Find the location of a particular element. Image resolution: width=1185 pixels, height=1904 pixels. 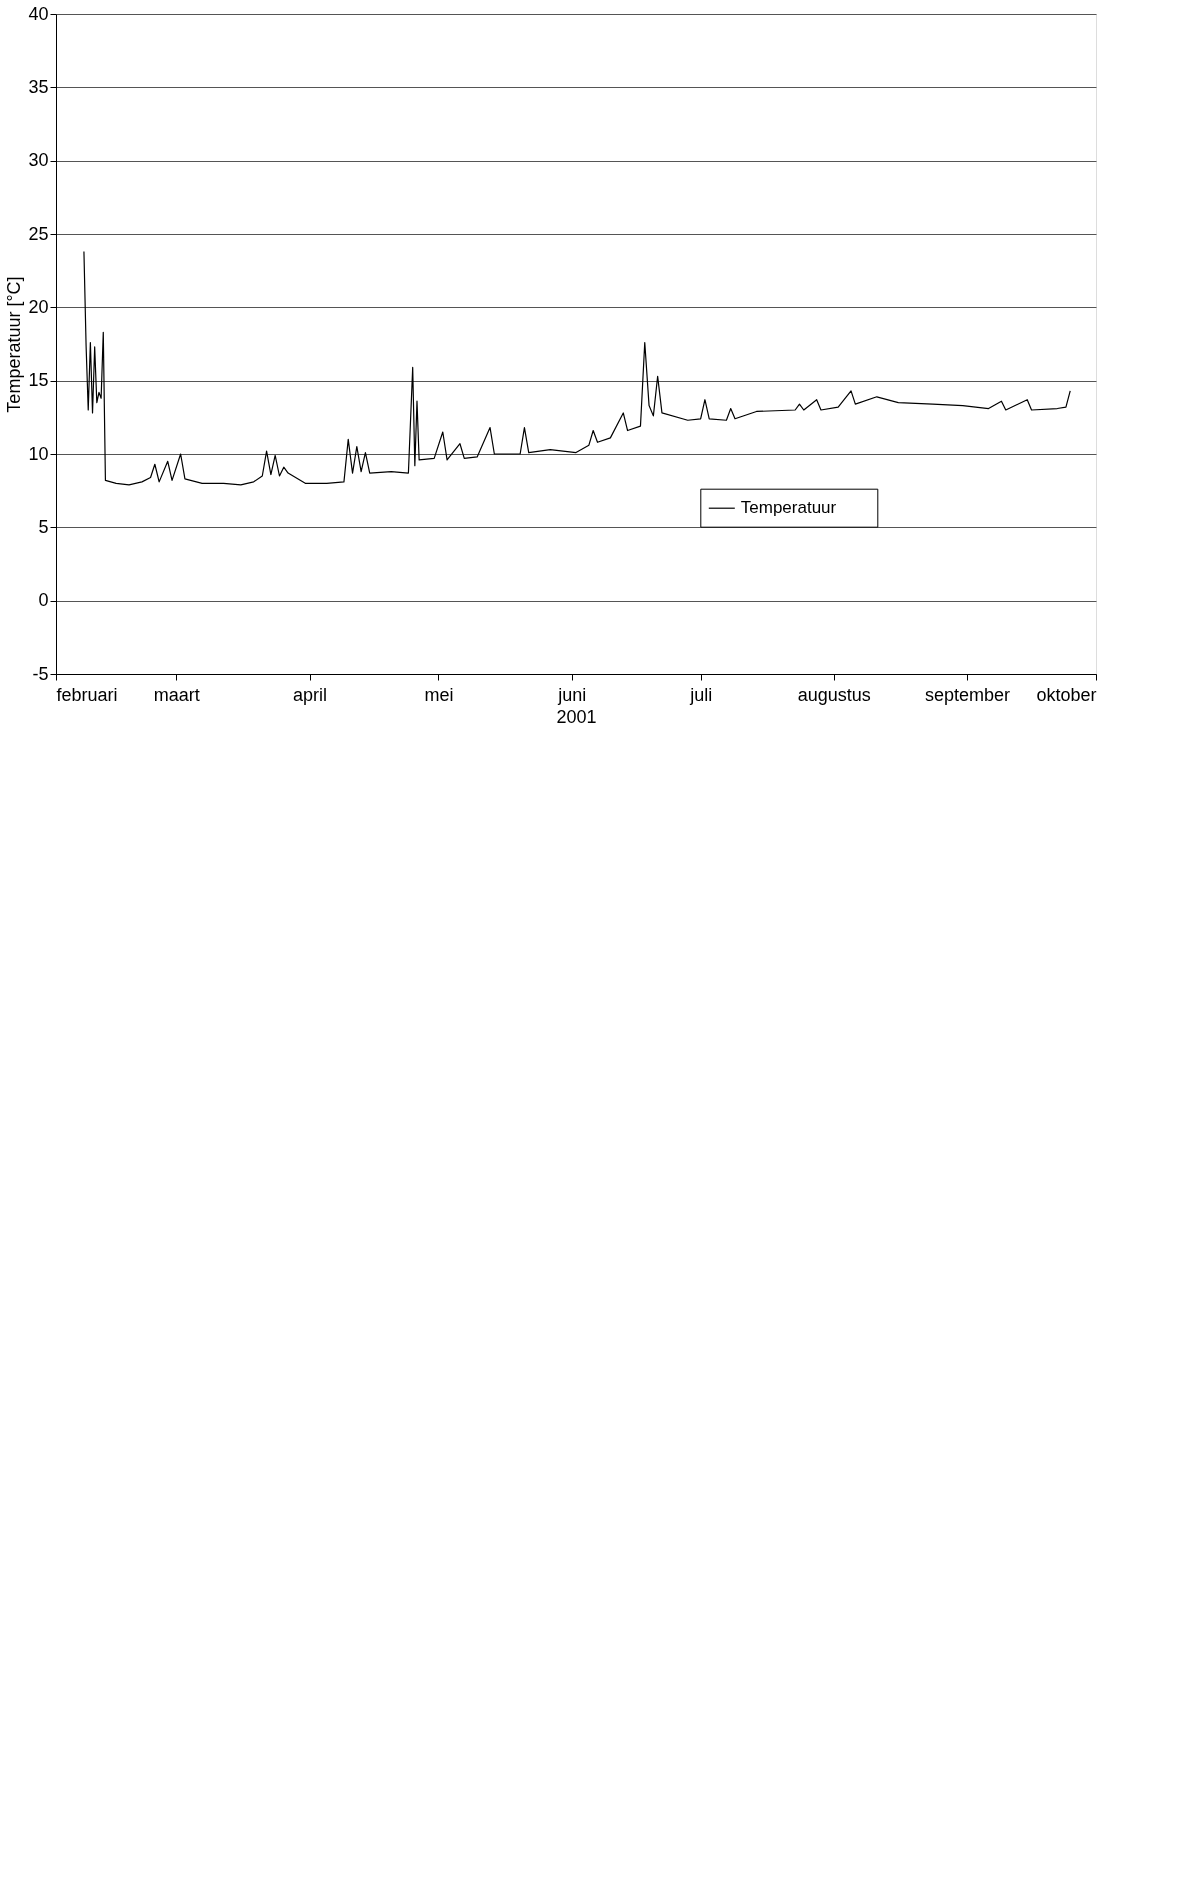

x-tick-label: juli is located at coordinates (701, 694).